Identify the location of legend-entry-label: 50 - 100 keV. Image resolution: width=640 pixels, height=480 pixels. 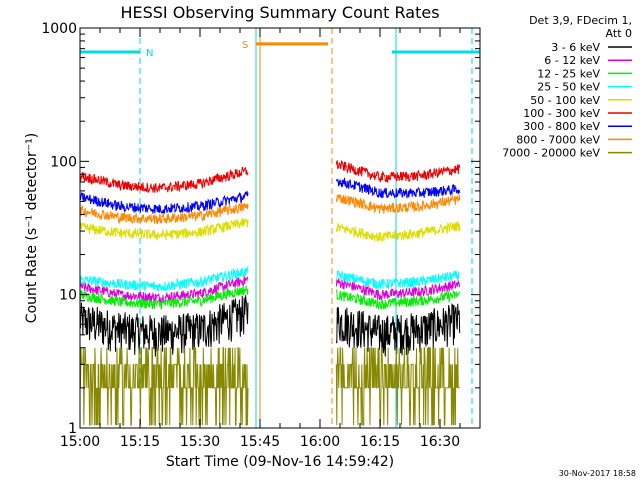
(565, 100).